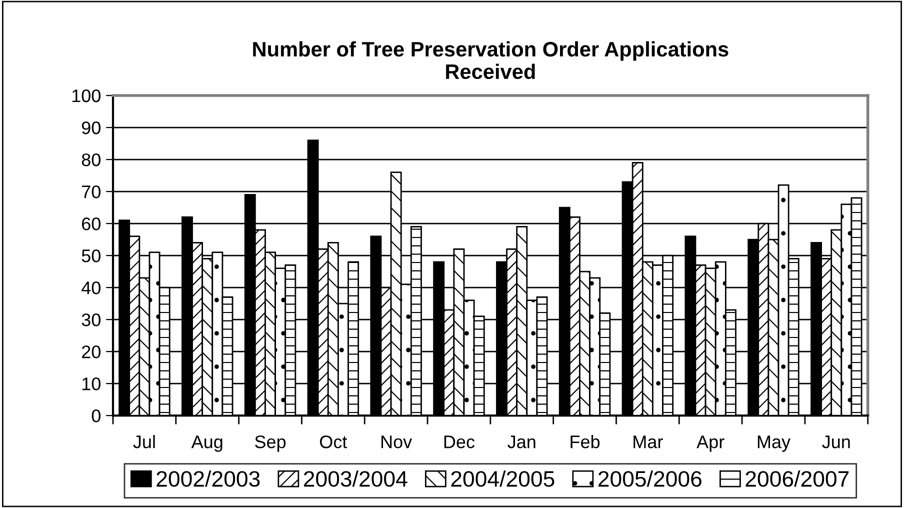 This screenshot has width=904, height=508. What do you see at coordinates (774, 444) in the screenshot?
I see `x-tick-label: May` at bounding box center [774, 444].